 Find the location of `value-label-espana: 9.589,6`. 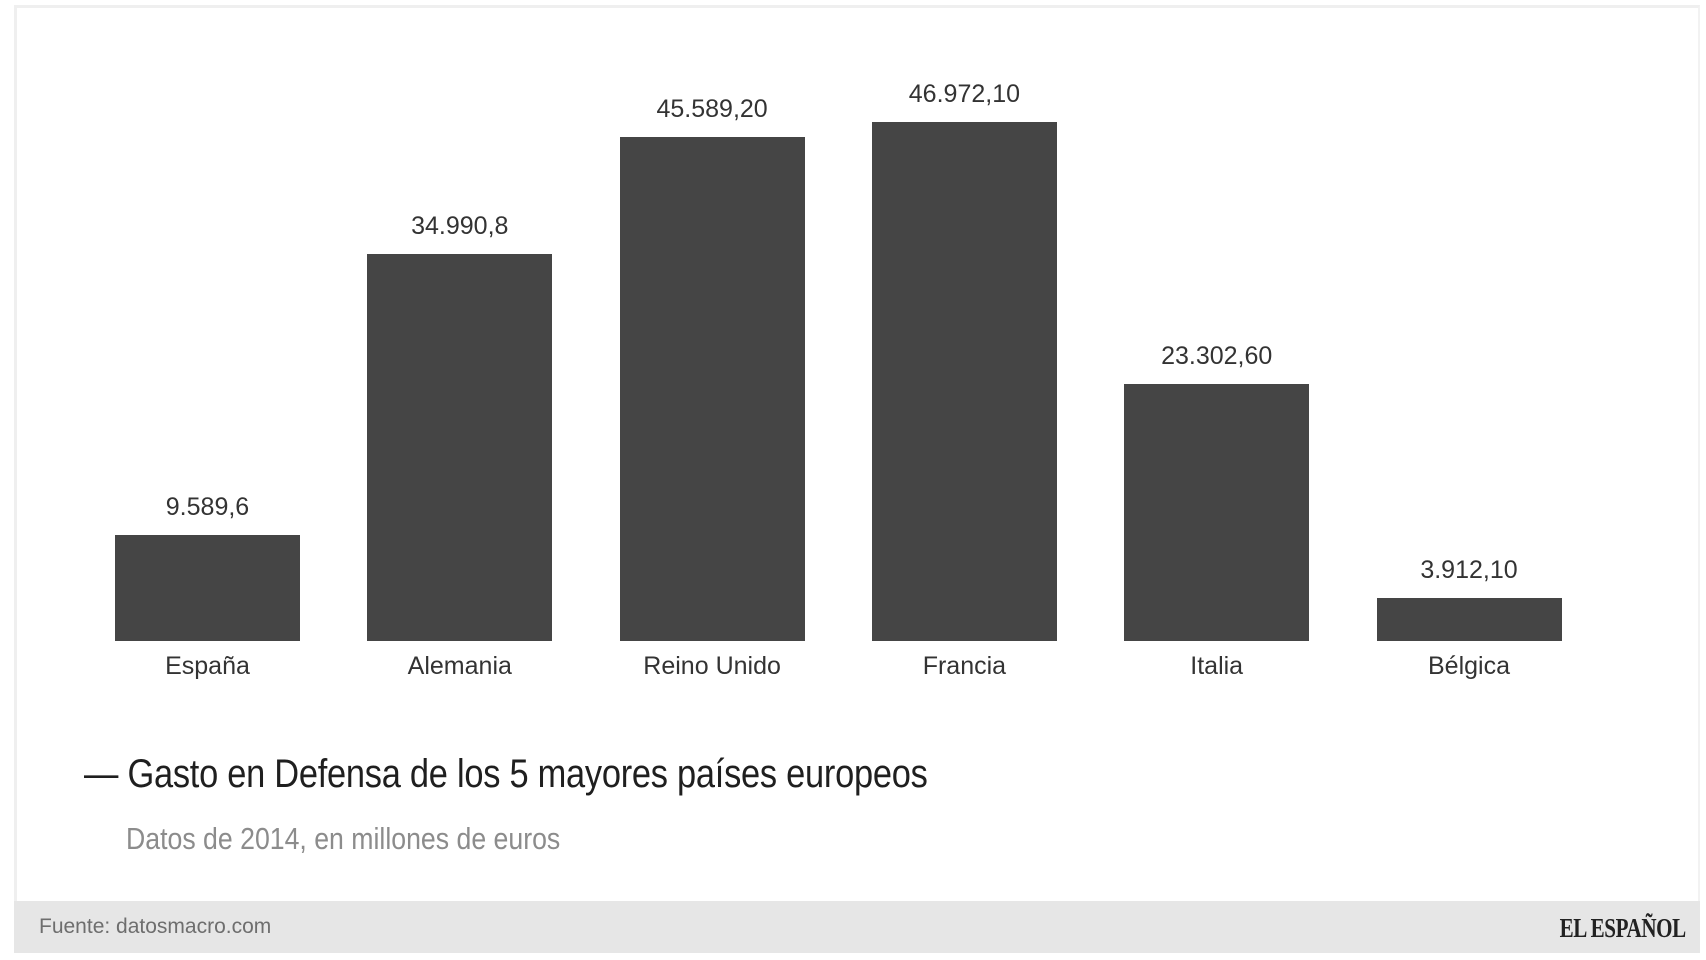

value-label-espana: 9.589,6 is located at coordinates (207, 507).